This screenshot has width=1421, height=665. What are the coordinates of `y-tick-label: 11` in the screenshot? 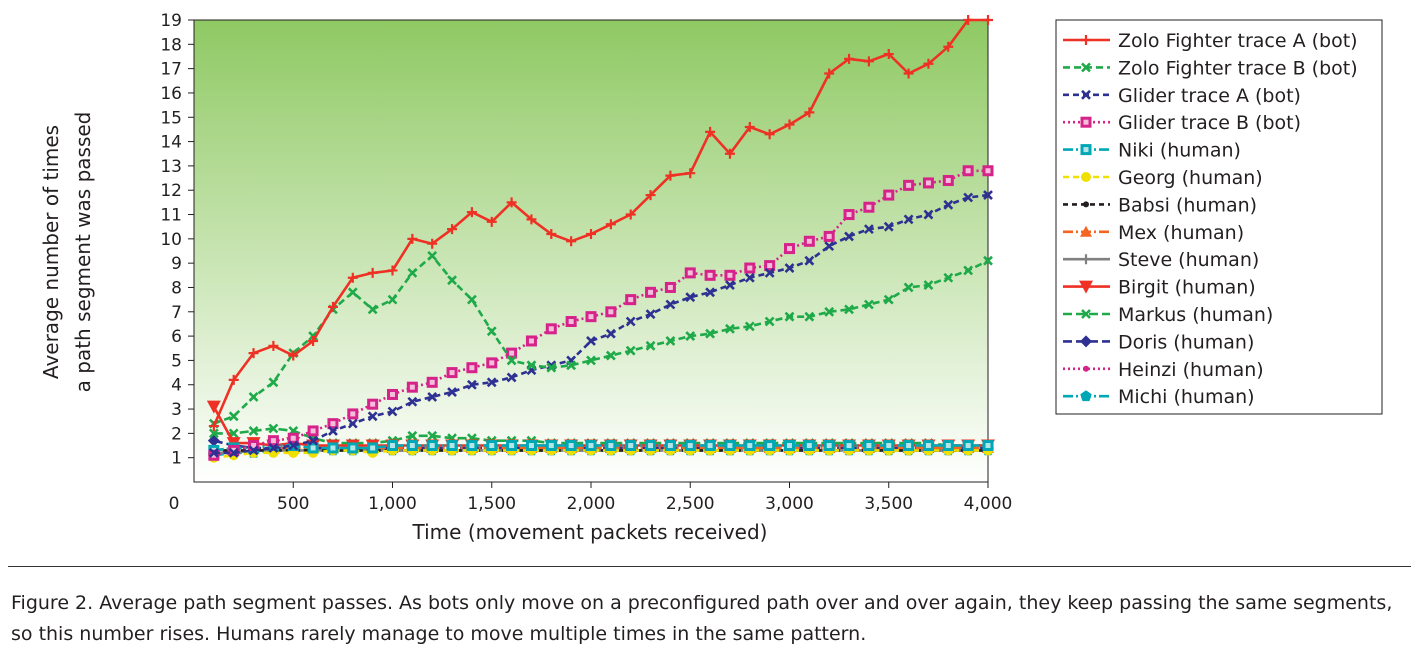 It's located at (171, 216).